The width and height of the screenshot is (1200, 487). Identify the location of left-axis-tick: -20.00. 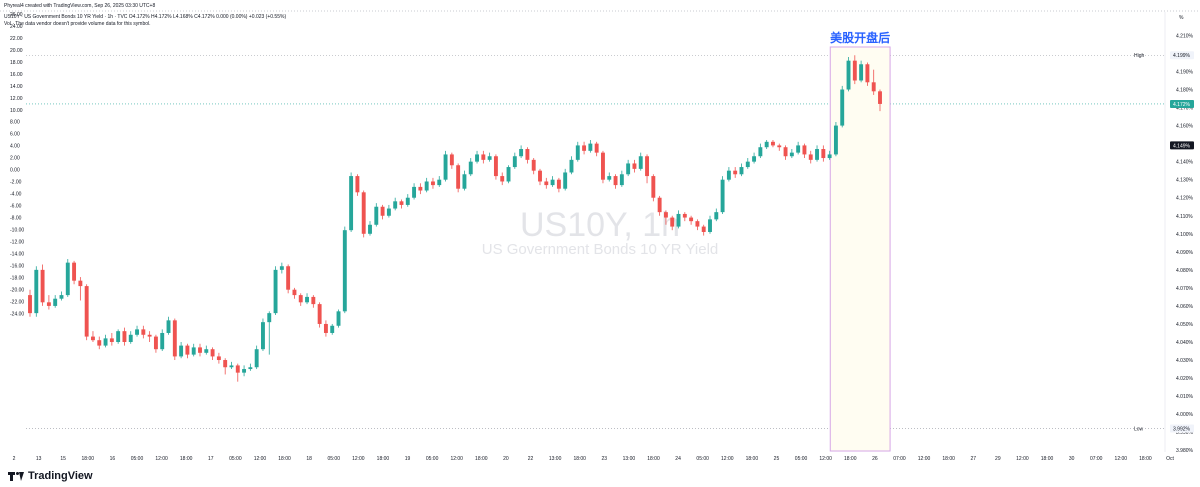
(17, 290).